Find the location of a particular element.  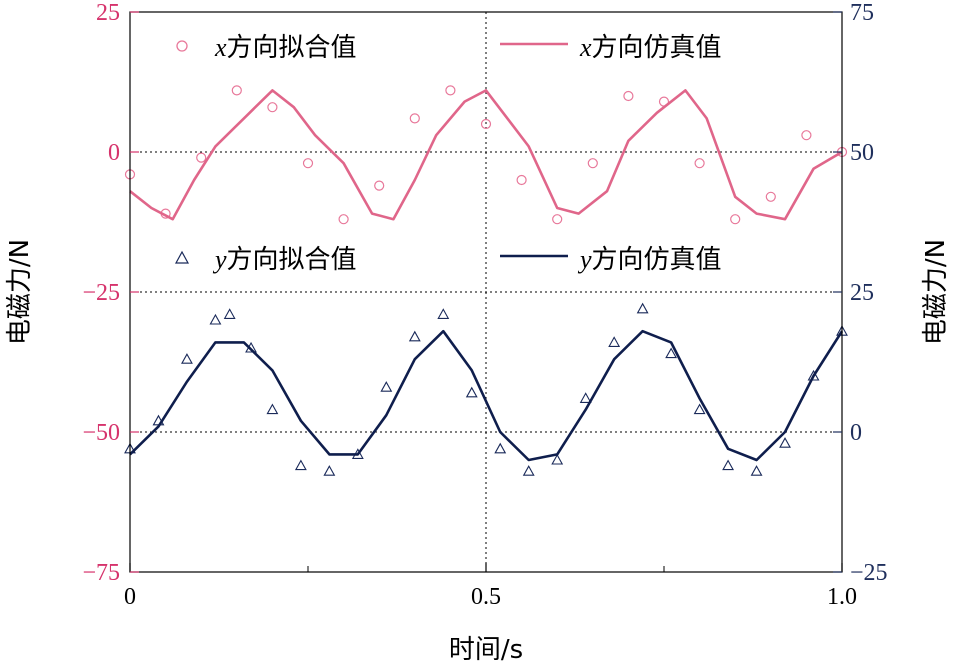

legend-label: x方向仿真值 is located at coordinates (650, 48).